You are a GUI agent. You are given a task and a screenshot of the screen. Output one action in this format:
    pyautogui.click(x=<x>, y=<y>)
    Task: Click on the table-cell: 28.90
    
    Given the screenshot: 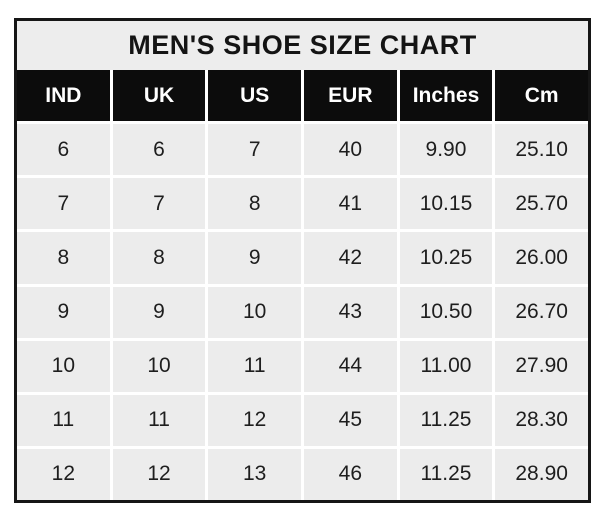 What is the action you would take?
    pyautogui.click(x=541, y=474)
    